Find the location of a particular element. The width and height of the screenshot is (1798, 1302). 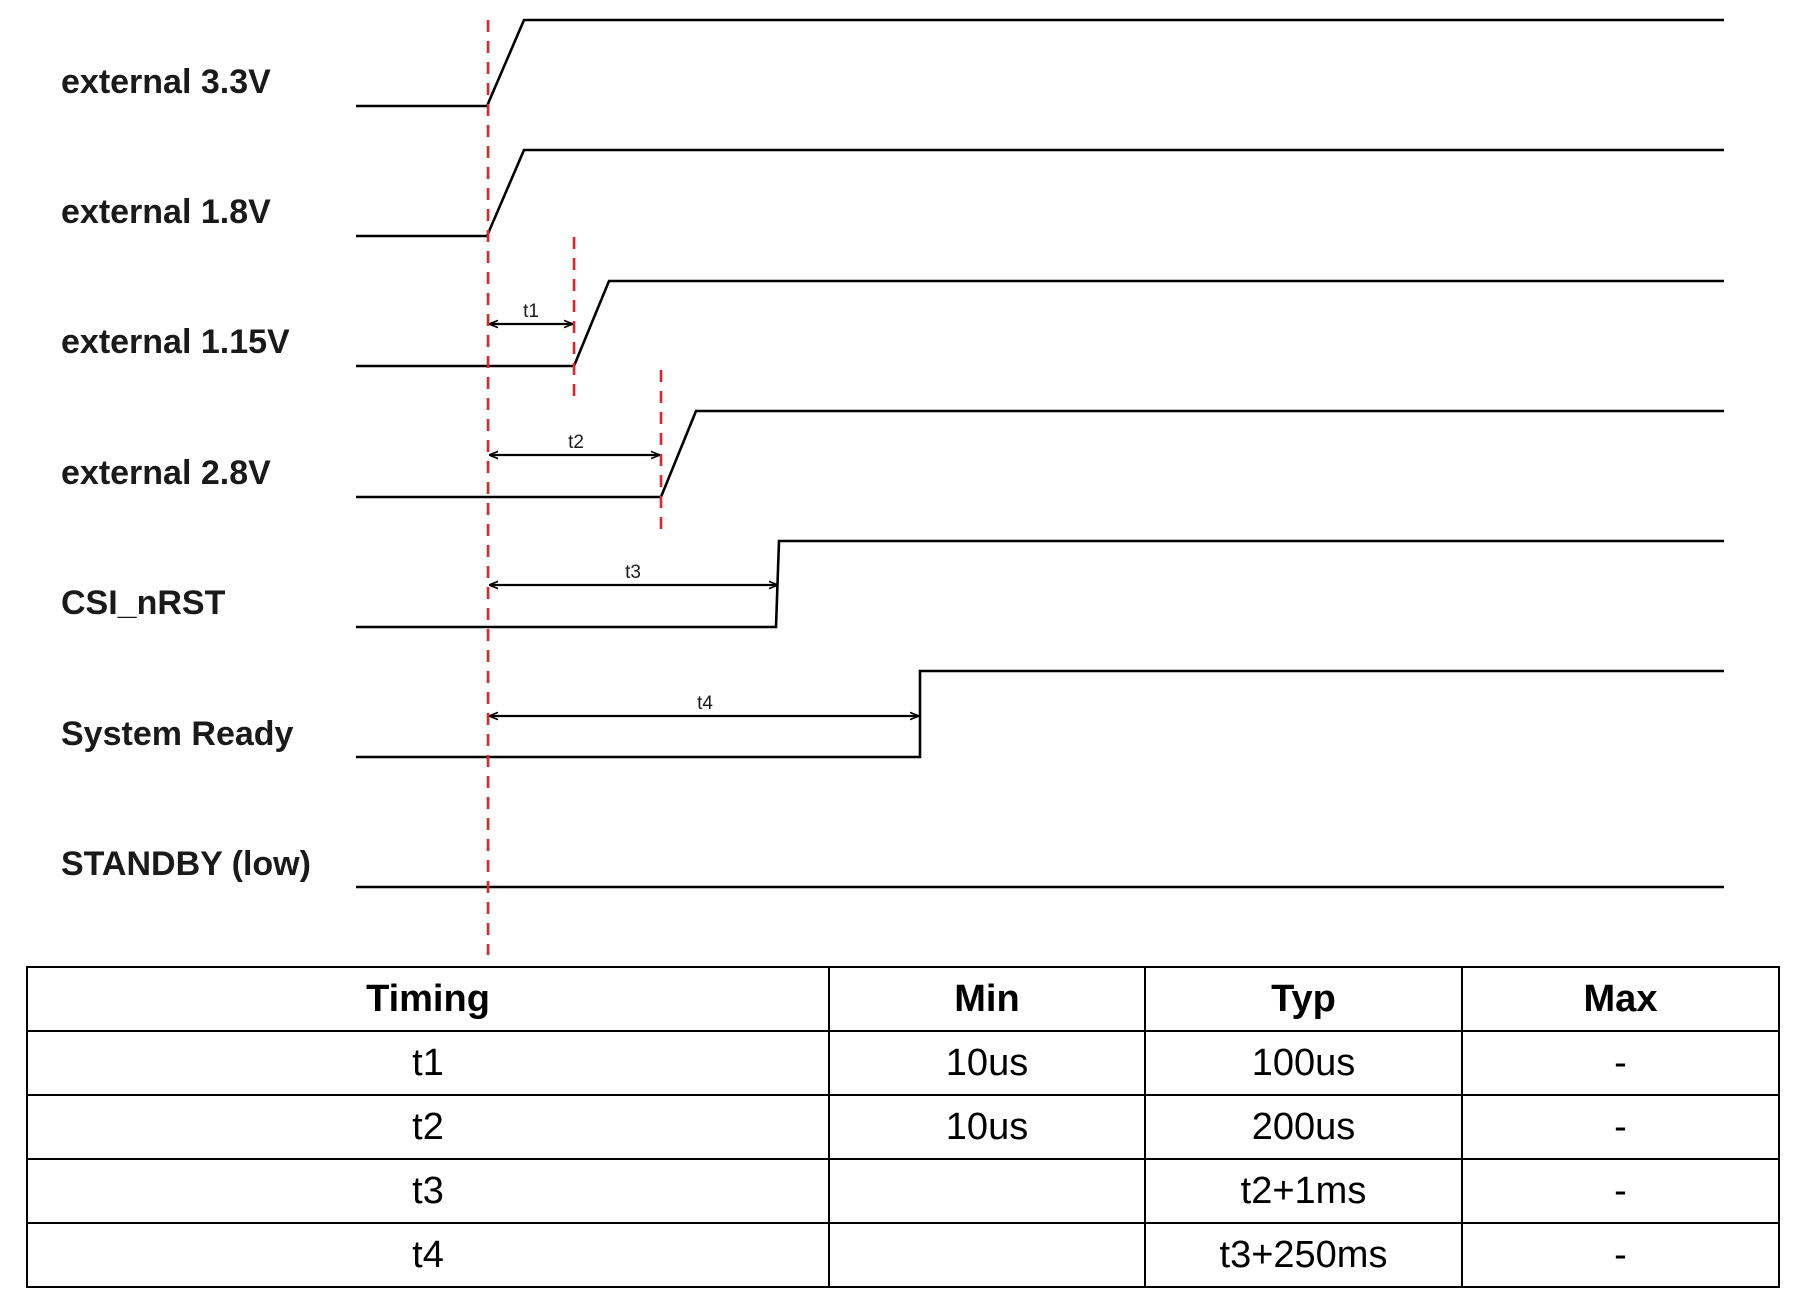

header-typ: Typ is located at coordinates (1303, 999).